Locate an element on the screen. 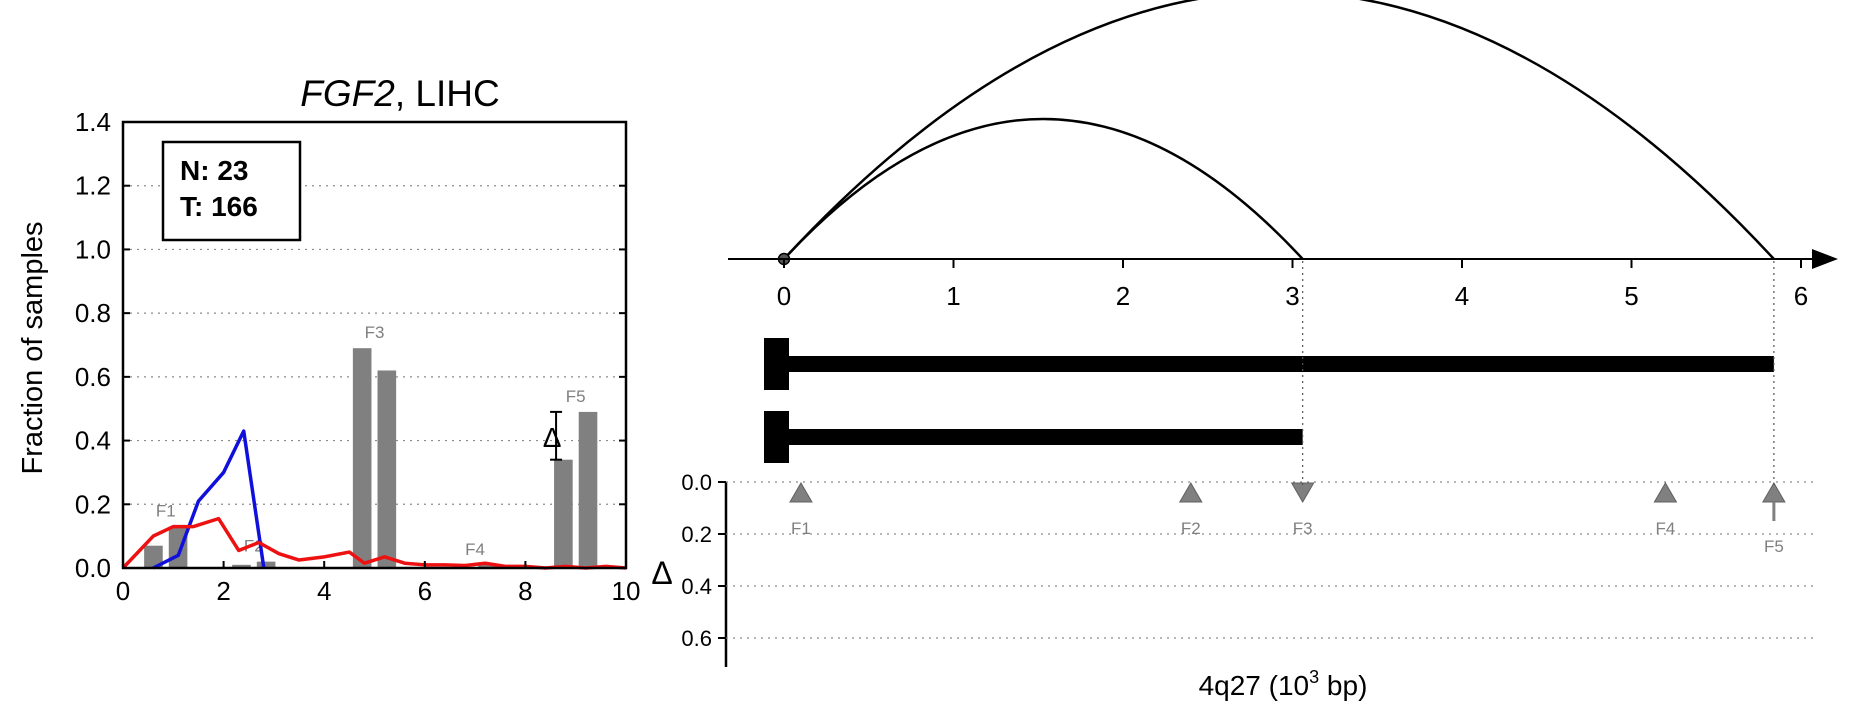  genomic-x-tick-label: 3 is located at coordinates (1292, 296).